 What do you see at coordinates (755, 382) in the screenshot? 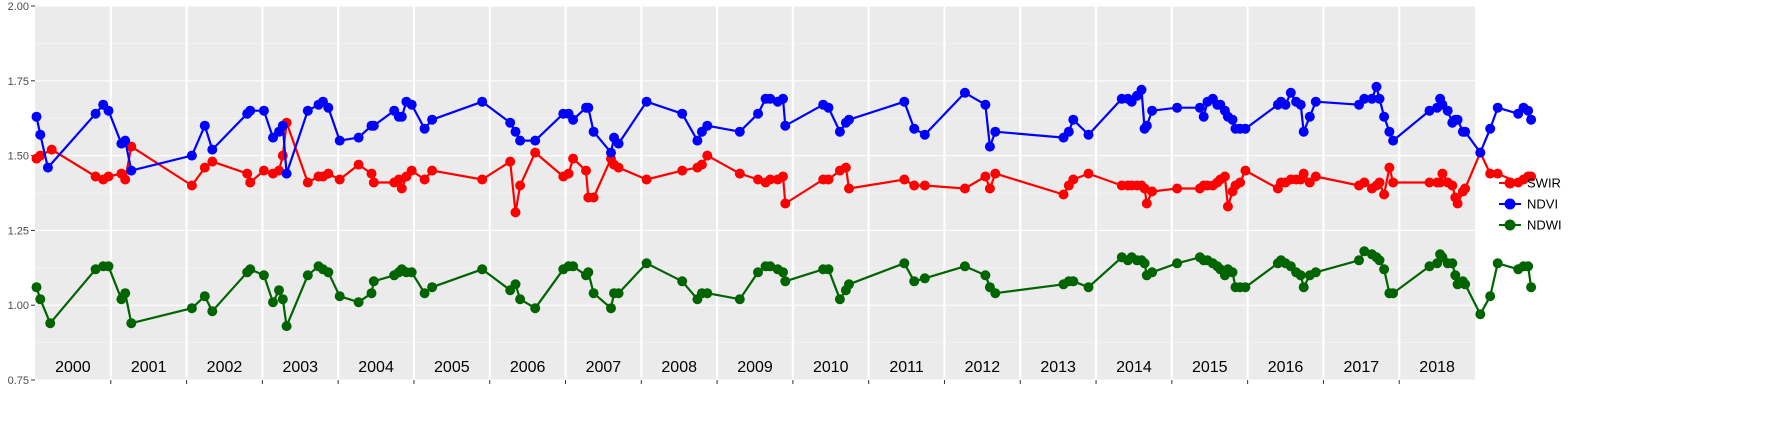
I see `x-axis` at bounding box center [755, 382].